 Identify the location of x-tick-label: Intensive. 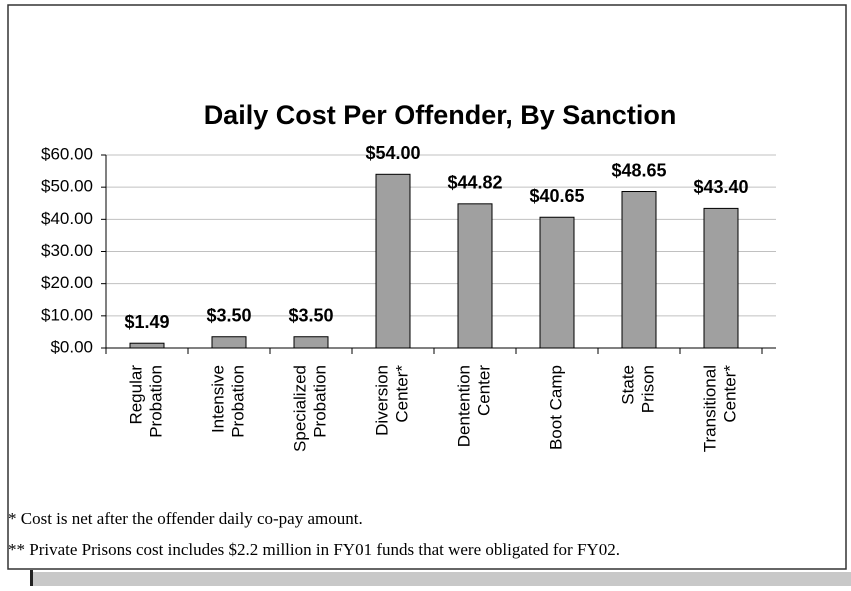
(217, 399).